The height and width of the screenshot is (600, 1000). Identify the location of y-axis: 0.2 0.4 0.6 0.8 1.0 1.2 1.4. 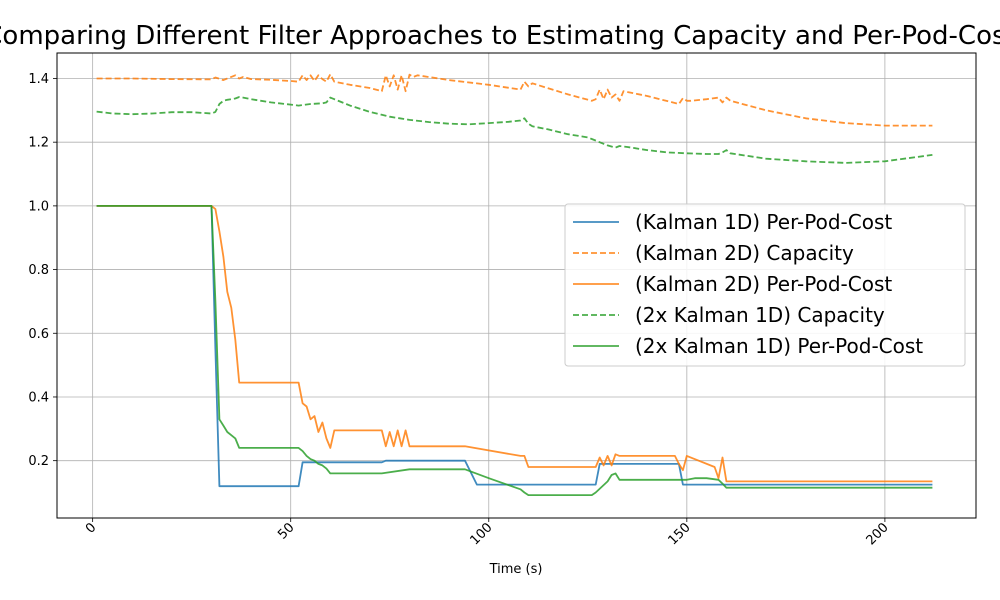
(42, 270).